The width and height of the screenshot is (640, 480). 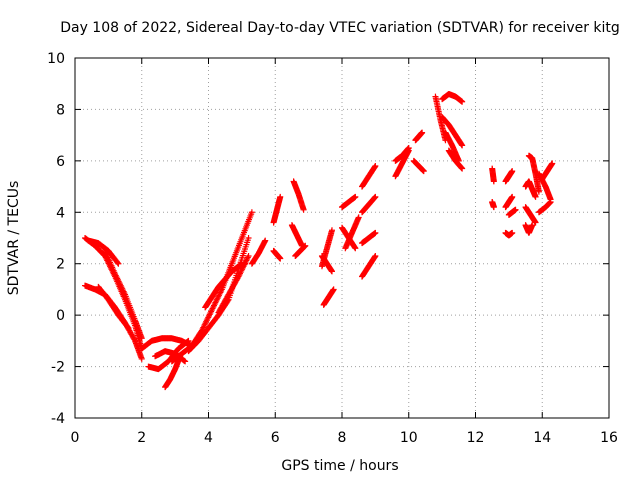 I want to click on x-tick-label: 12, so click(x=476, y=438).